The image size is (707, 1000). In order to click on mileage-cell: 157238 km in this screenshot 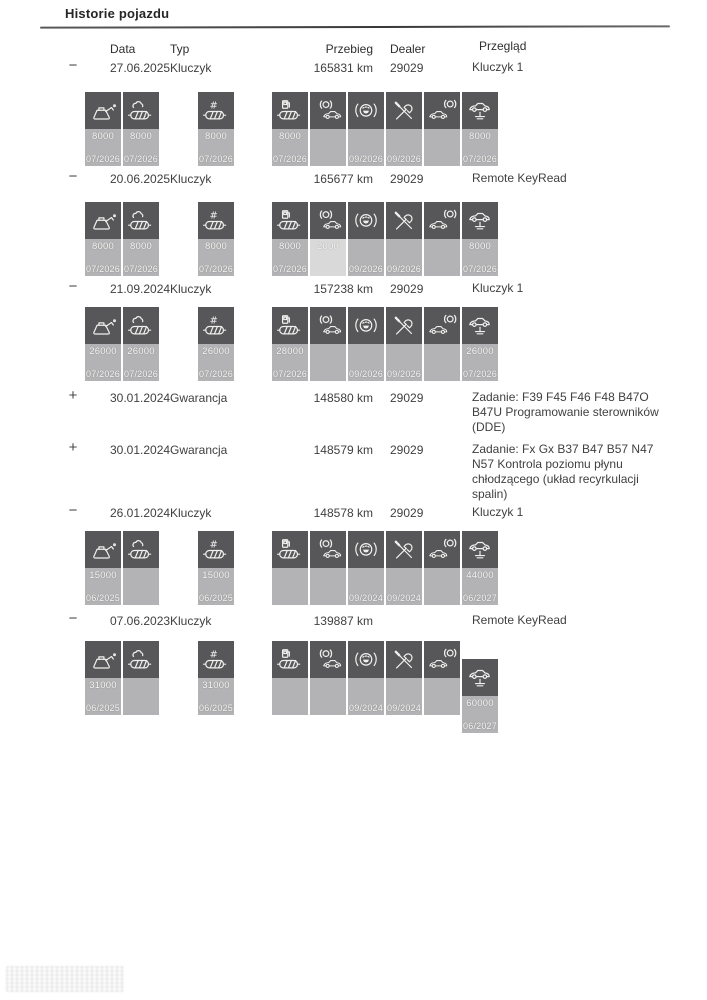, I will do `click(343, 289)`.